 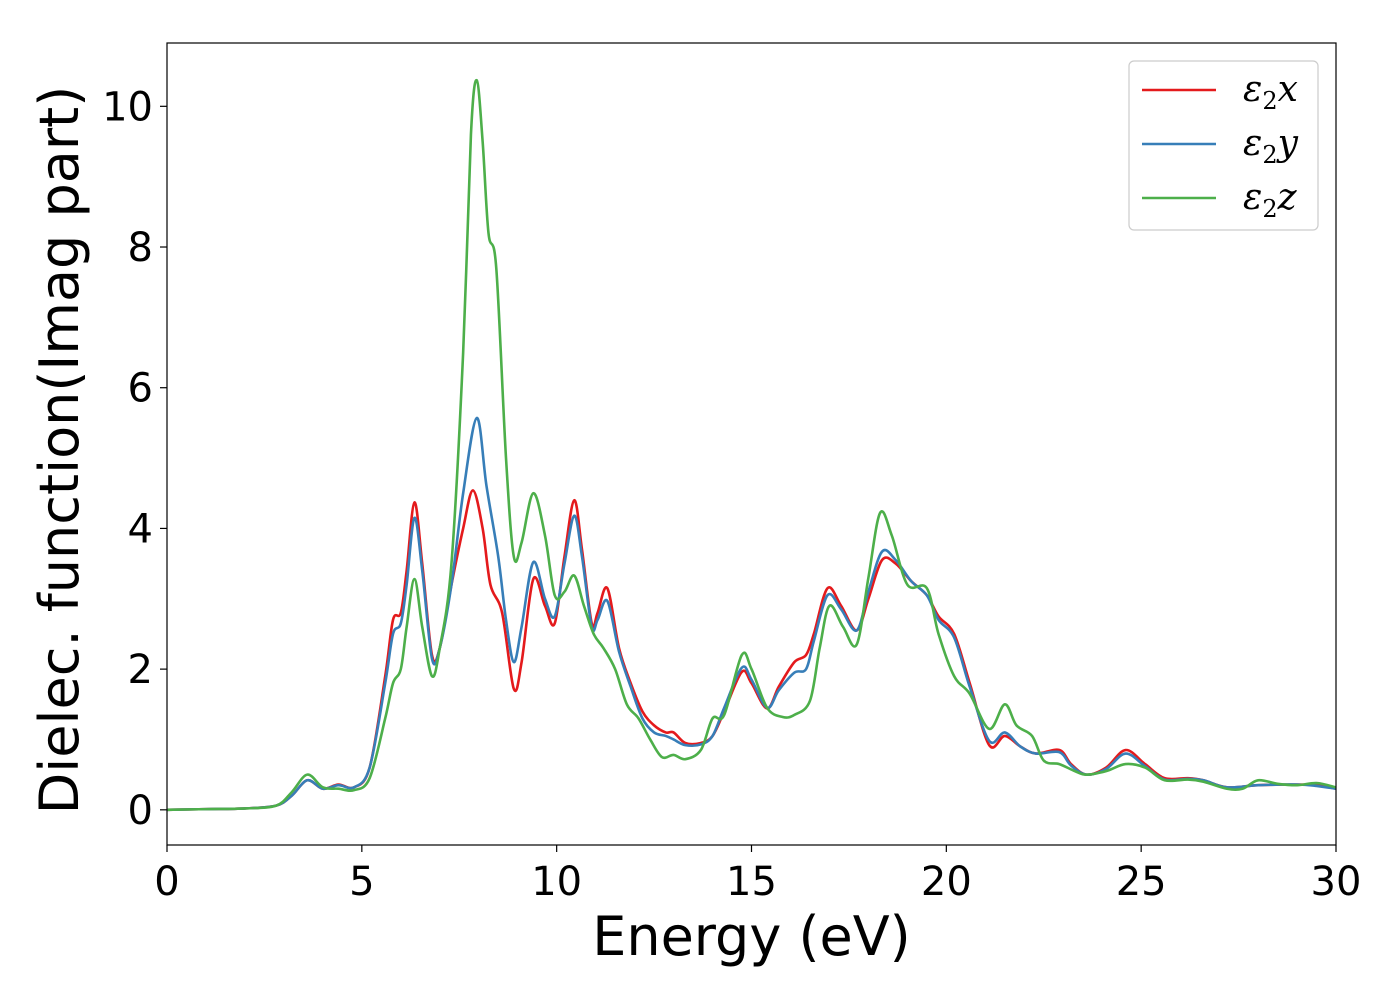 What do you see at coordinates (134, 459) in the screenshot?
I see `y-axis-ticks: 0 2 4 6 8 10` at bounding box center [134, 459].